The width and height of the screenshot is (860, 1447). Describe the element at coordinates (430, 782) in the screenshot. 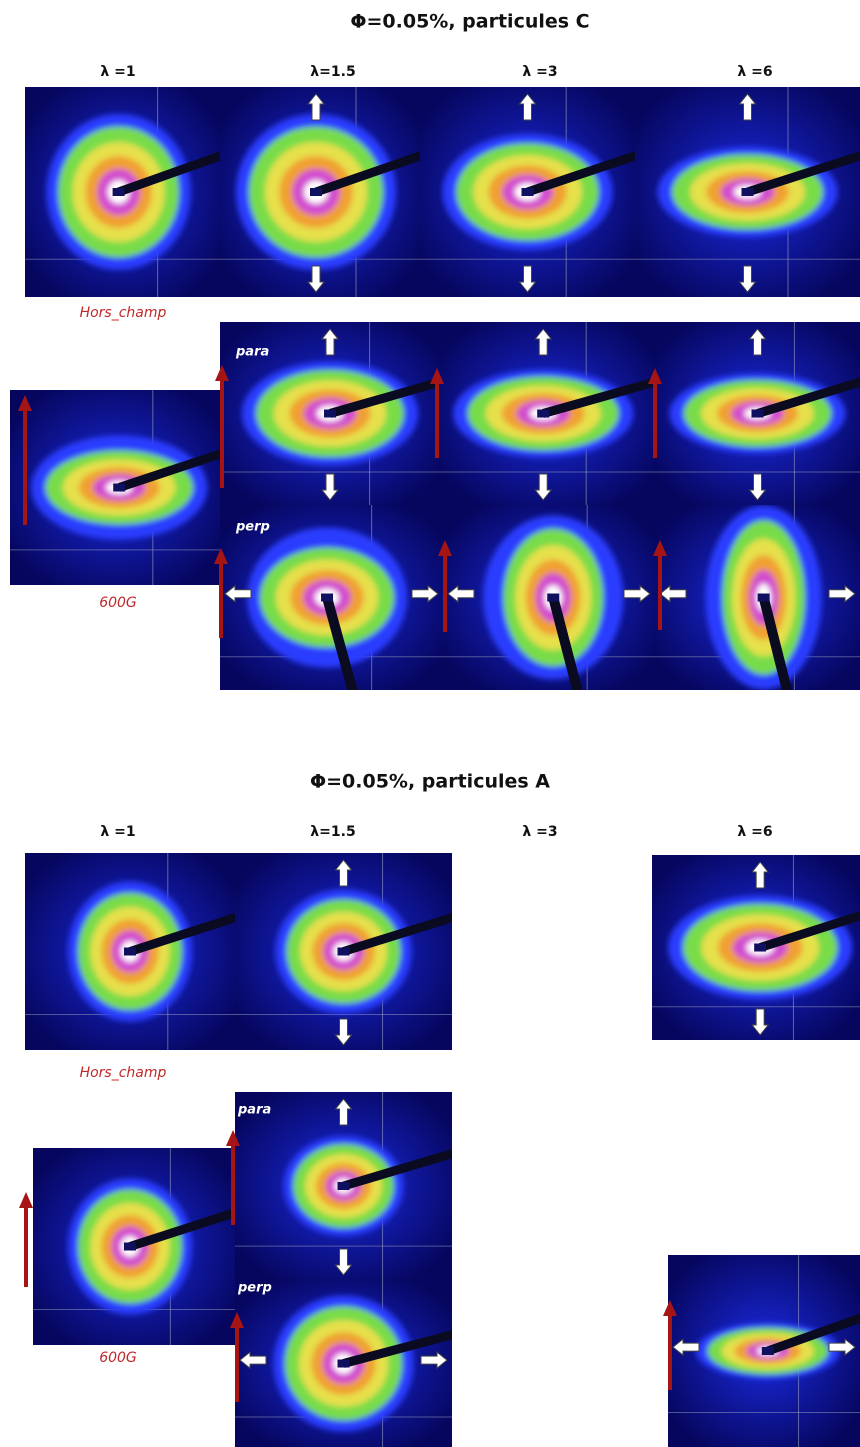

I see `section-title: Φ=0.05%, particules A` at that location.